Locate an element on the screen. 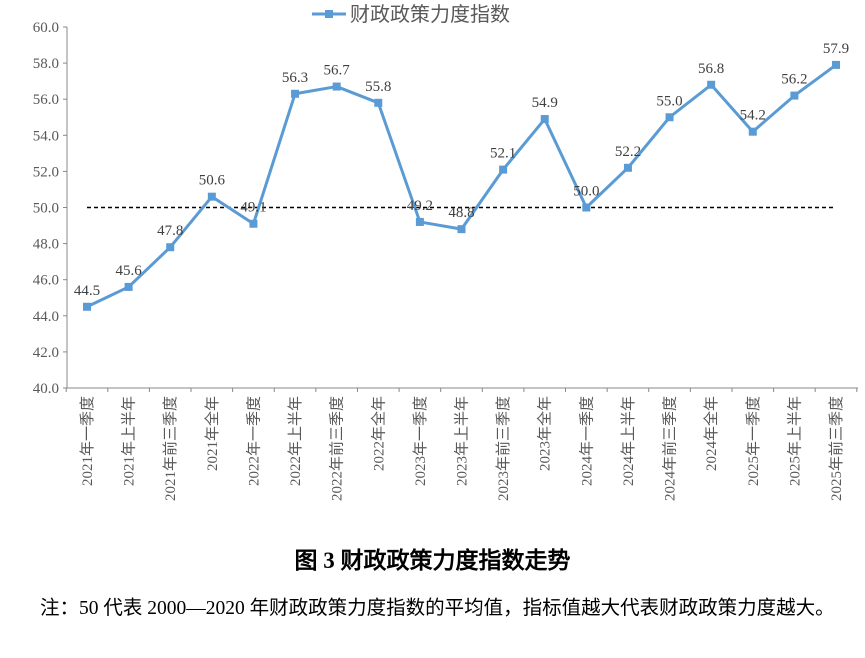 This screenshot has height=658, width=865. x-tick-label: 2024年全年 is located at coordinates (711, 433).